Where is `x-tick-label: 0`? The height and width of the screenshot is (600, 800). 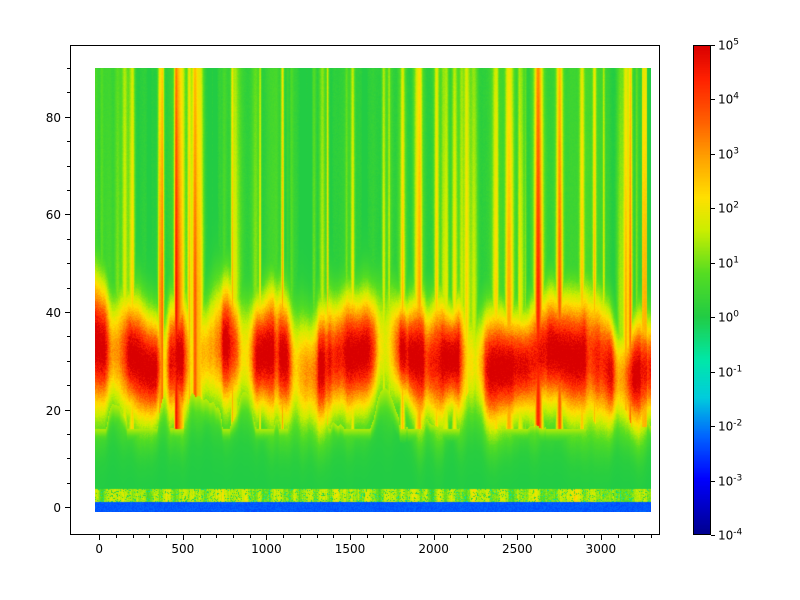
x-tick-label: 0 is located at coordinates (99, 549).